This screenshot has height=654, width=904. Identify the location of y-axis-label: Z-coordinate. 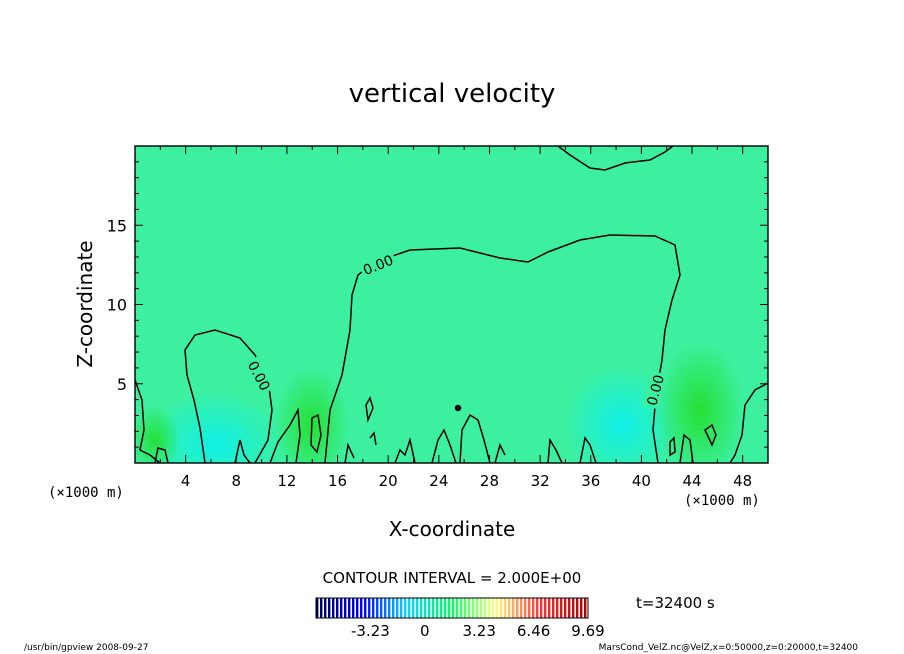
(85, 303).